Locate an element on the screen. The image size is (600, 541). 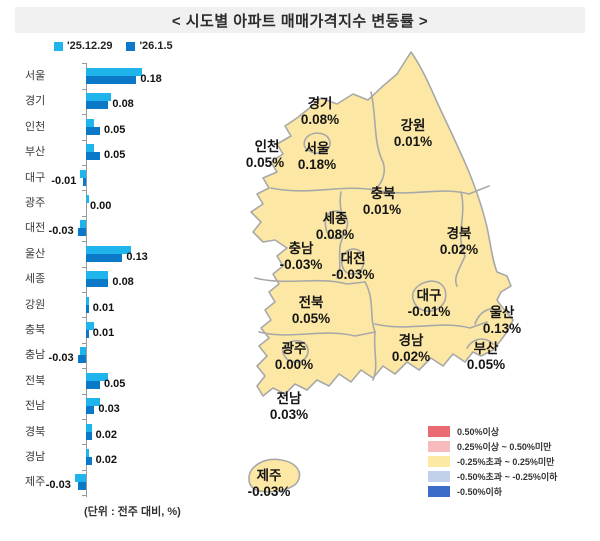
bar-row-울산: 울산 0.13 is located at coordinates (114, 254).